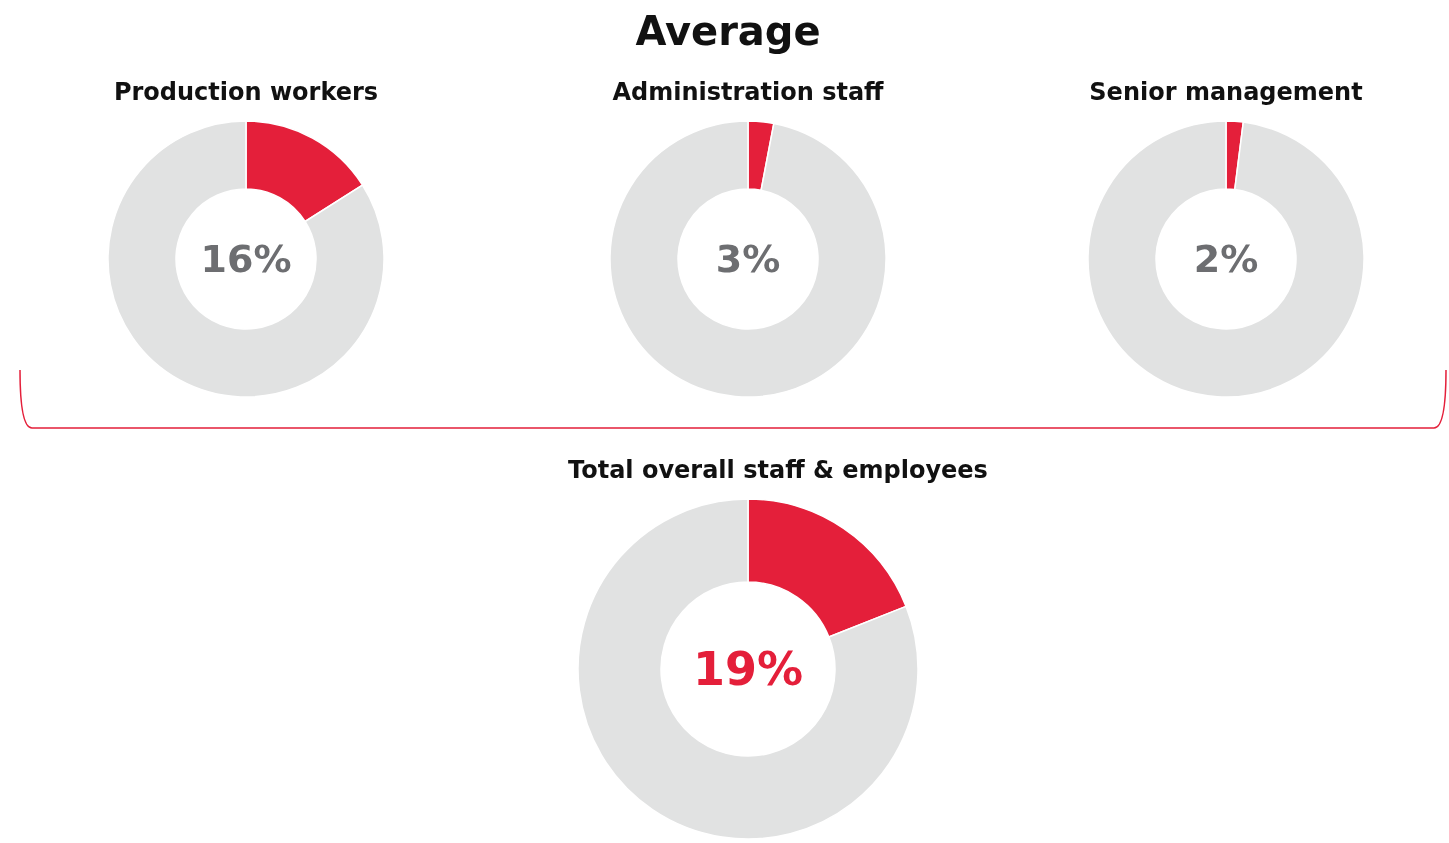 This screenshot has height=843, width=1449. What do you see at coordinates (246, 93) in the screenshot?
I see `chart-title: Production workers` at bounding box center [246, 93].